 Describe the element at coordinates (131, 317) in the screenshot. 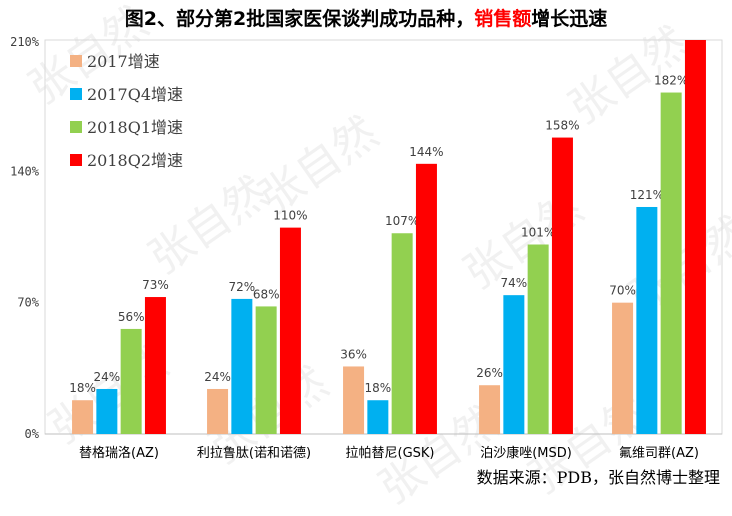

I see `data-label: 56%` at that location.